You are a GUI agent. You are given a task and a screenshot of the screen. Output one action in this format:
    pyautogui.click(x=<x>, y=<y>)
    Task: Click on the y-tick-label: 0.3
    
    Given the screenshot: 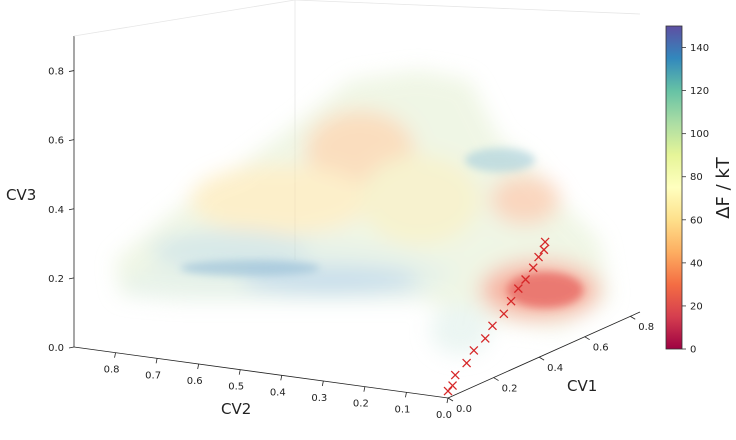 What is the action you would take?
    pyautogui.click(x=319, y=398)
    